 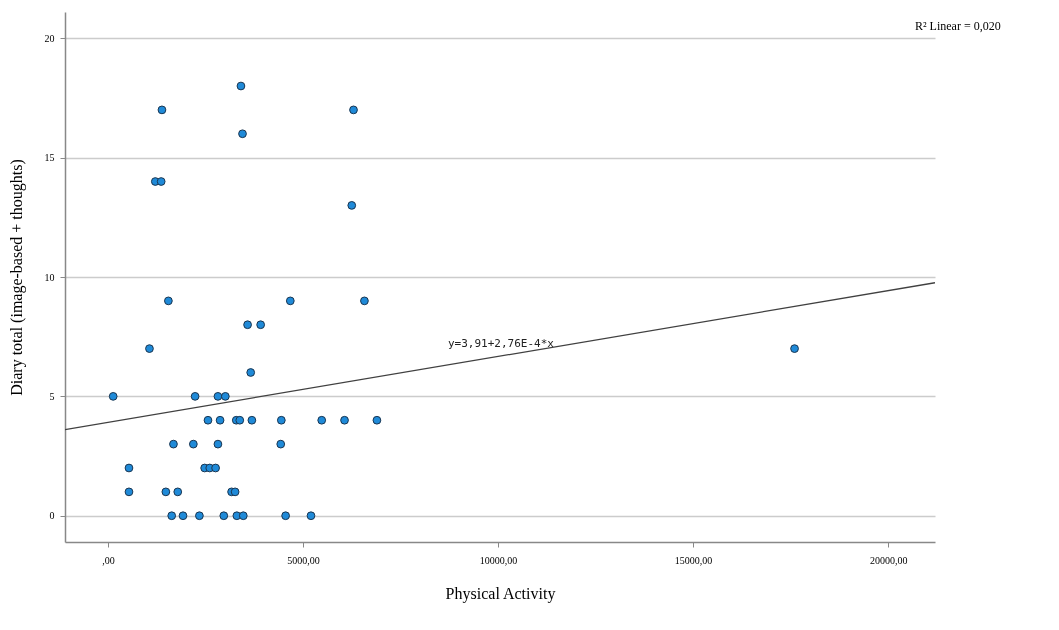 I want to click on y-tick-label: 20, so click(x=49, y=38).